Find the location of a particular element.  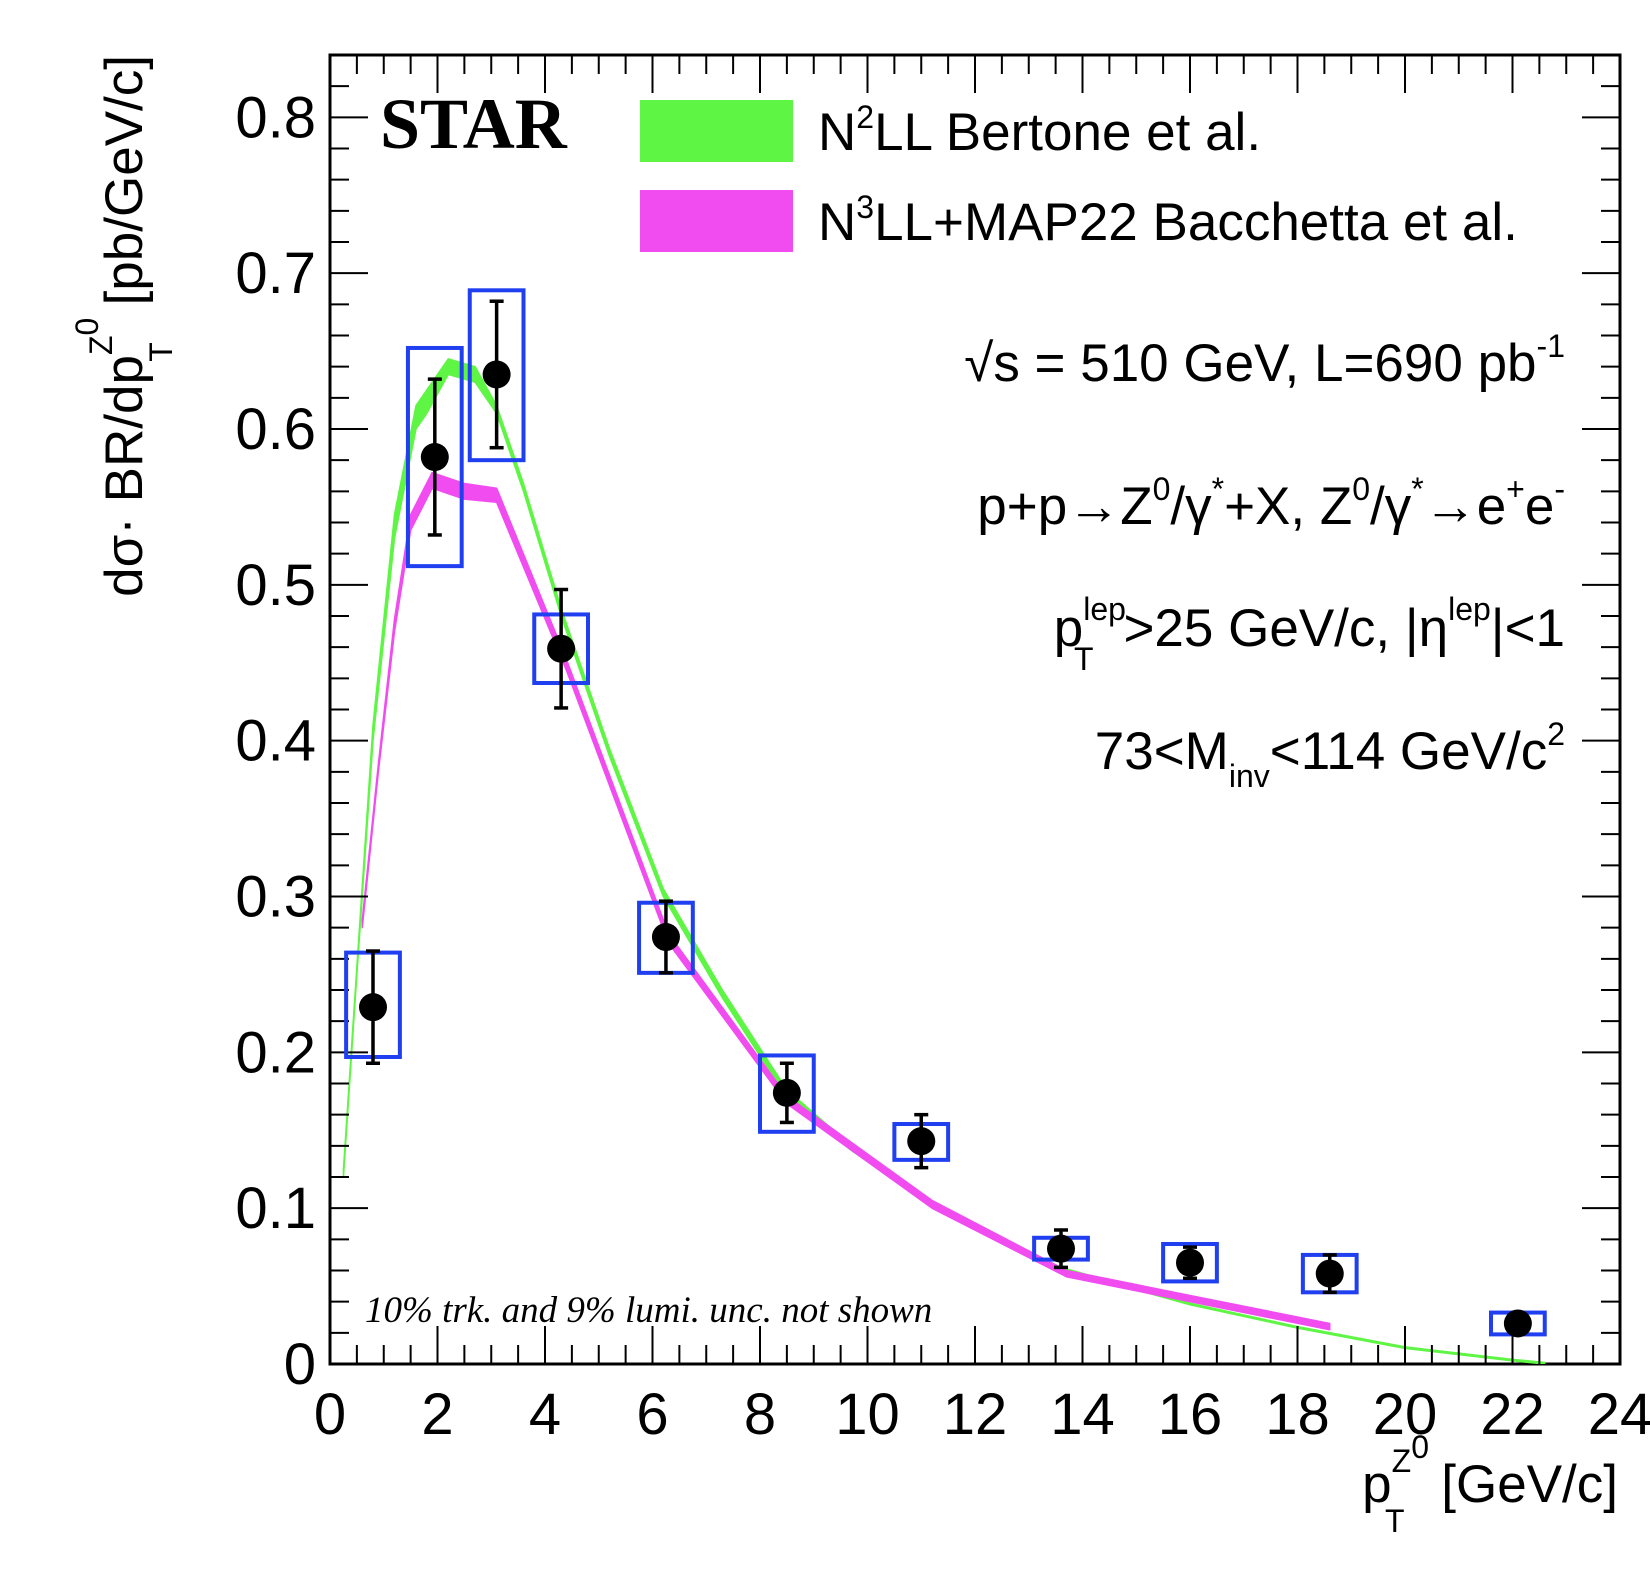

y-tick-label: 0.4 is located at coordinates (275, 741).